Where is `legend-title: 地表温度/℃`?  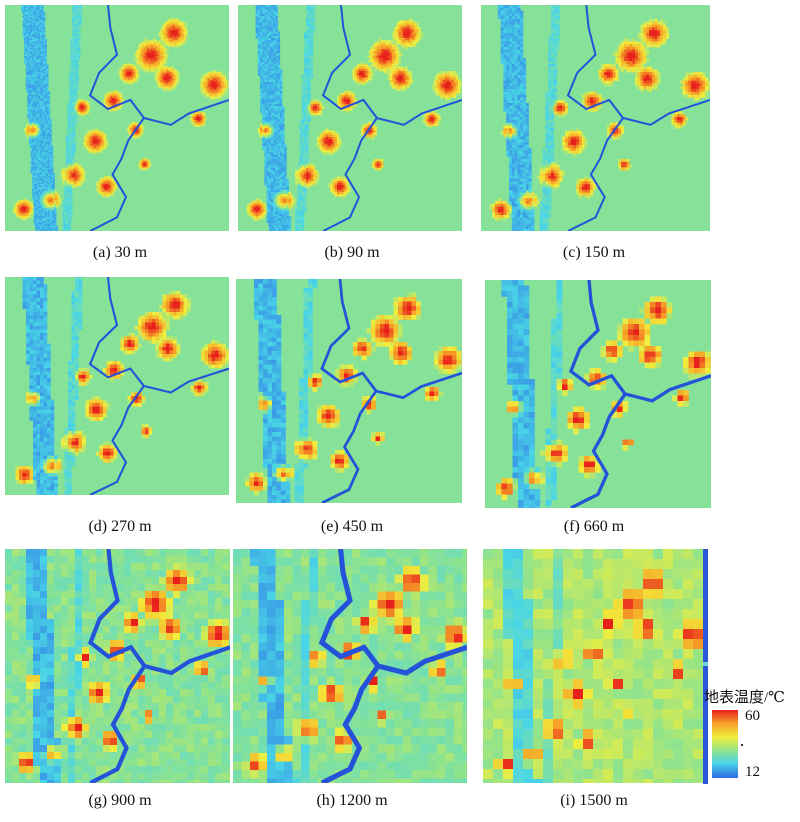
legend-title: 地表温度/℃ is located at coordinates (744, 698).